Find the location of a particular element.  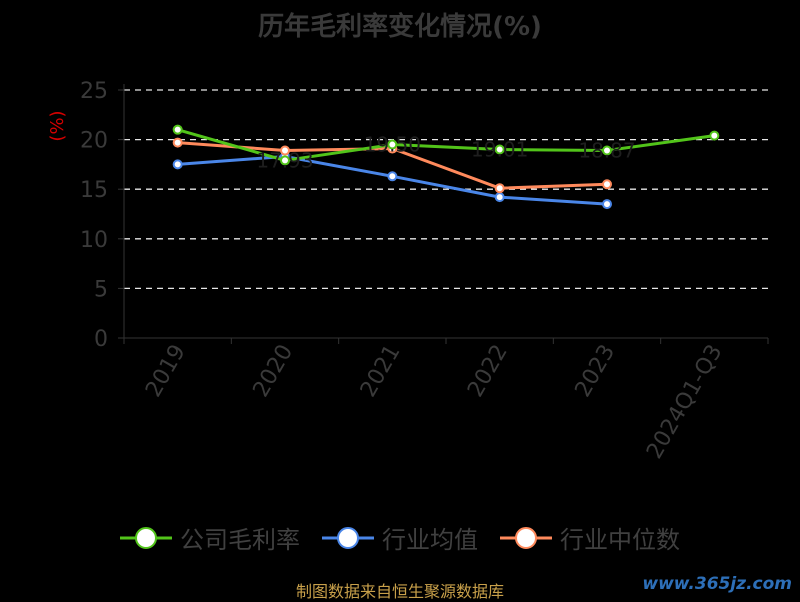

legend-label: 公司毛利率 is located at coordinates (240, 540).